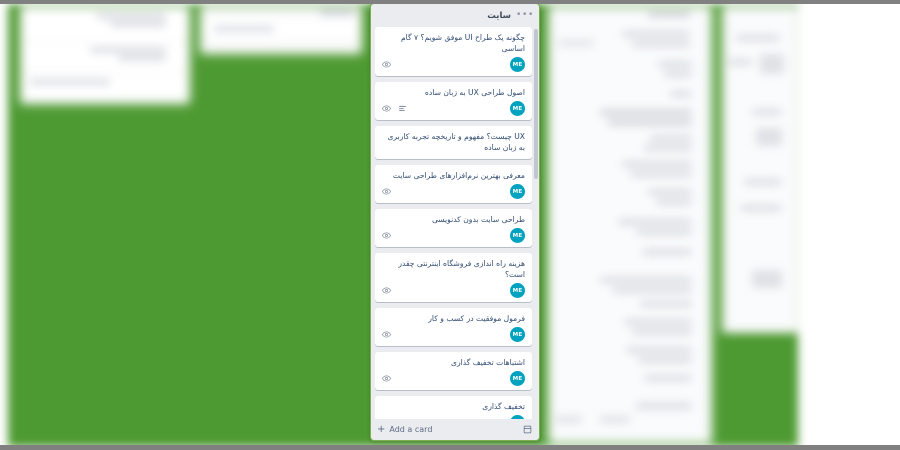 The image size is (900, 450). What do you see at coordinates (761, 389) in the screenshot?
I see `board-canvas-gap` at bounding box center [761, 389].